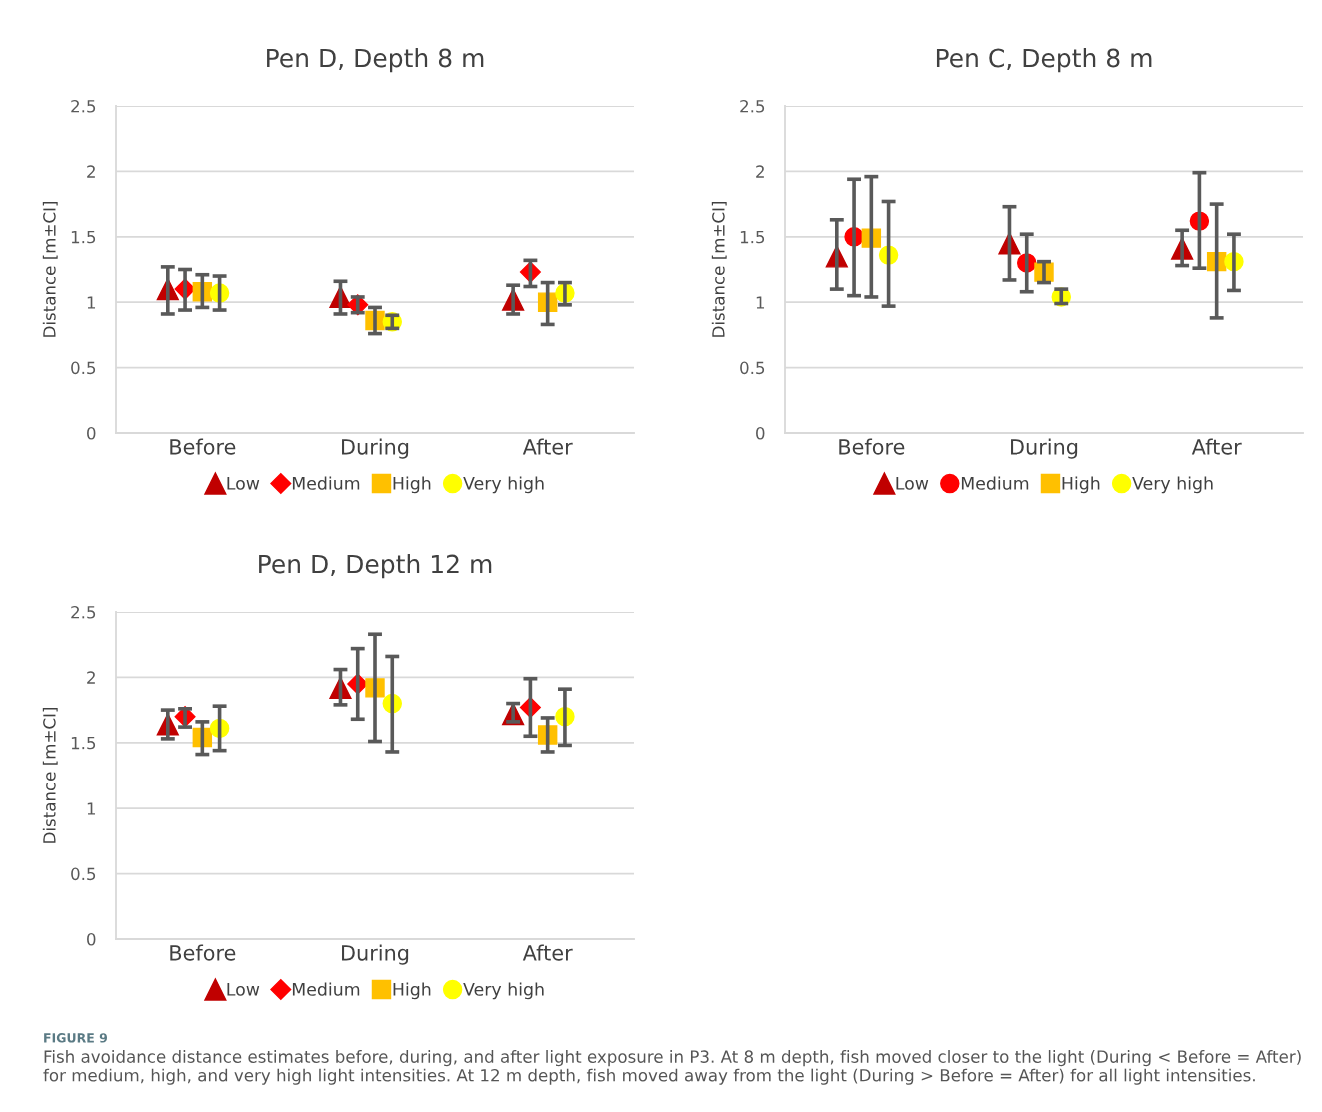 The height and width of the screenshot is (1112, 1322). I want to click on caption: FIGURE 9, so click(76, 1038).